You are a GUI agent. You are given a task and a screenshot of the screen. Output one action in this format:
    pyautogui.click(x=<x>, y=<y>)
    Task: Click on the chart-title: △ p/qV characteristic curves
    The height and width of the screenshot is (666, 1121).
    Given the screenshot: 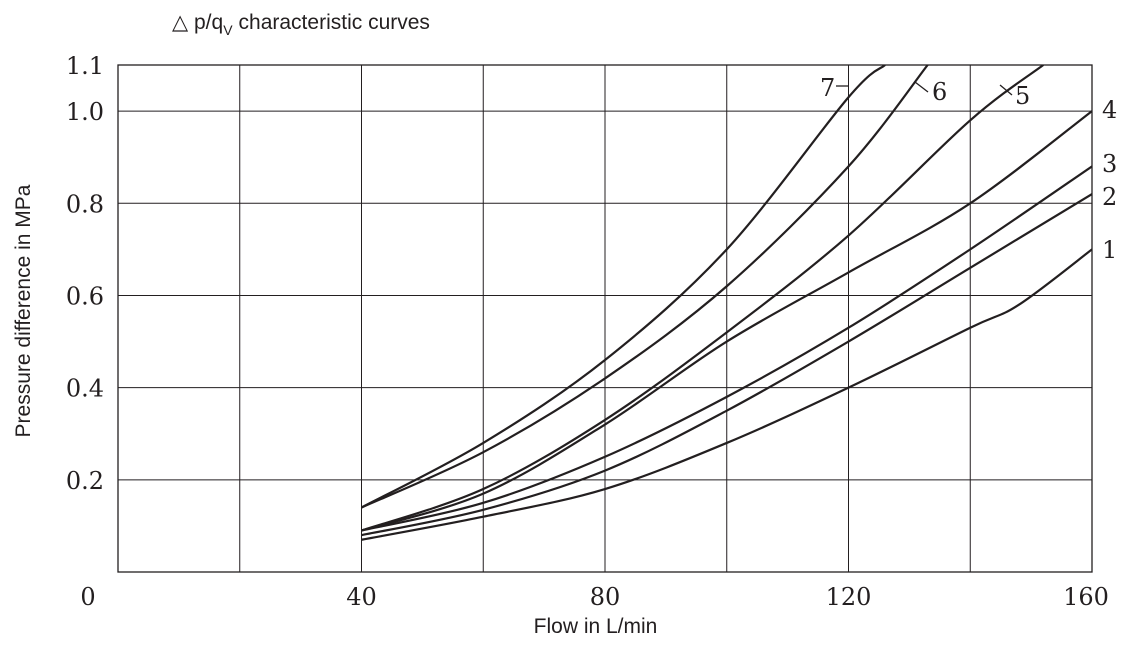 What is the action you would take?
    pyautogui.click(x=301, y=24)
    